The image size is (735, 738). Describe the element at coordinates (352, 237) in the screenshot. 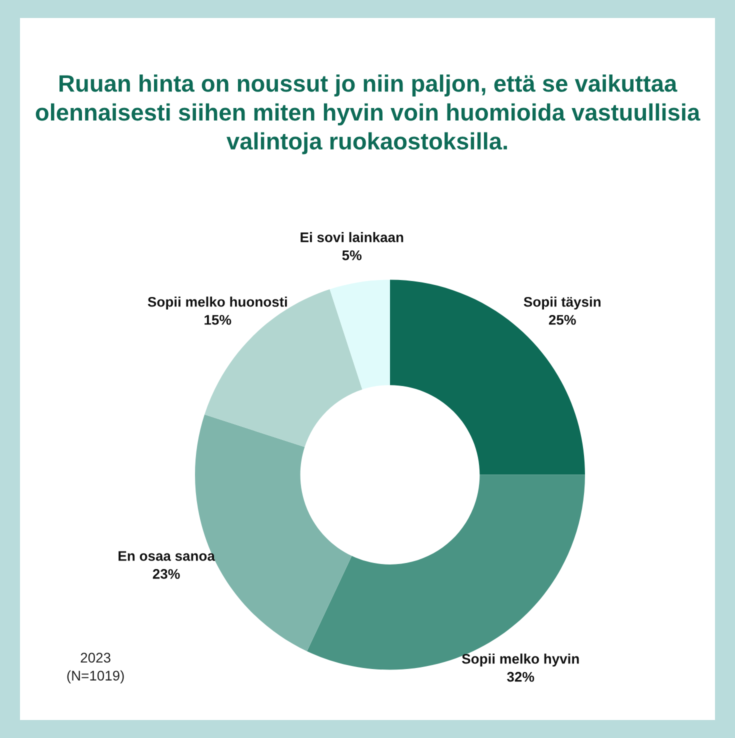

I see `slice-label: Ei sovi lainkaan` at that location.